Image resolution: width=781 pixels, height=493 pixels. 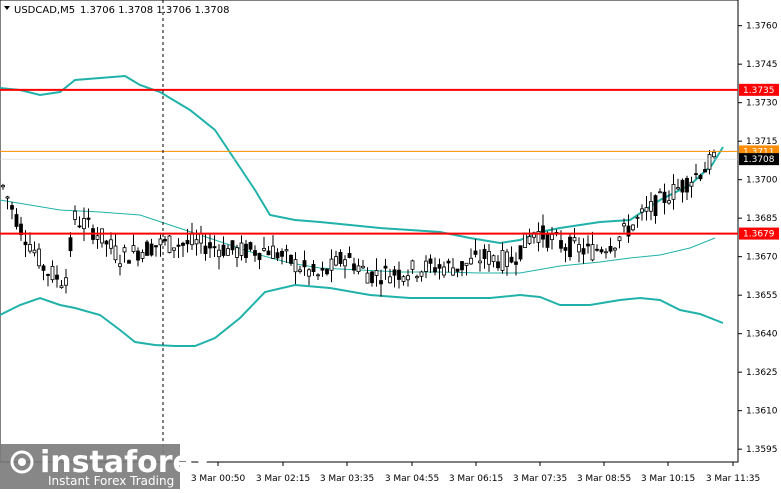 I want to click on y-tick-label: 1.3700, so click(x=762, y=181).